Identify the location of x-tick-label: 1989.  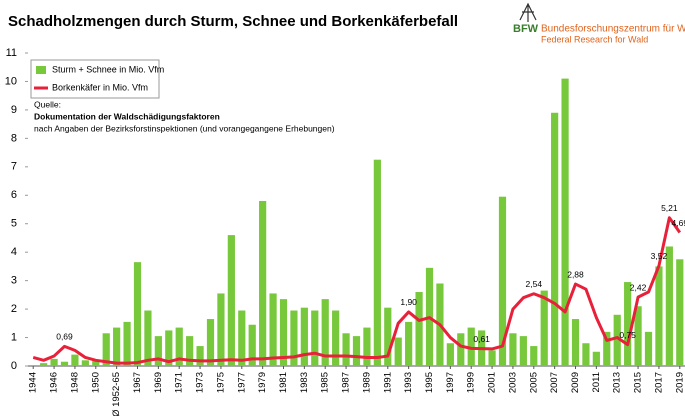
(366, 382).